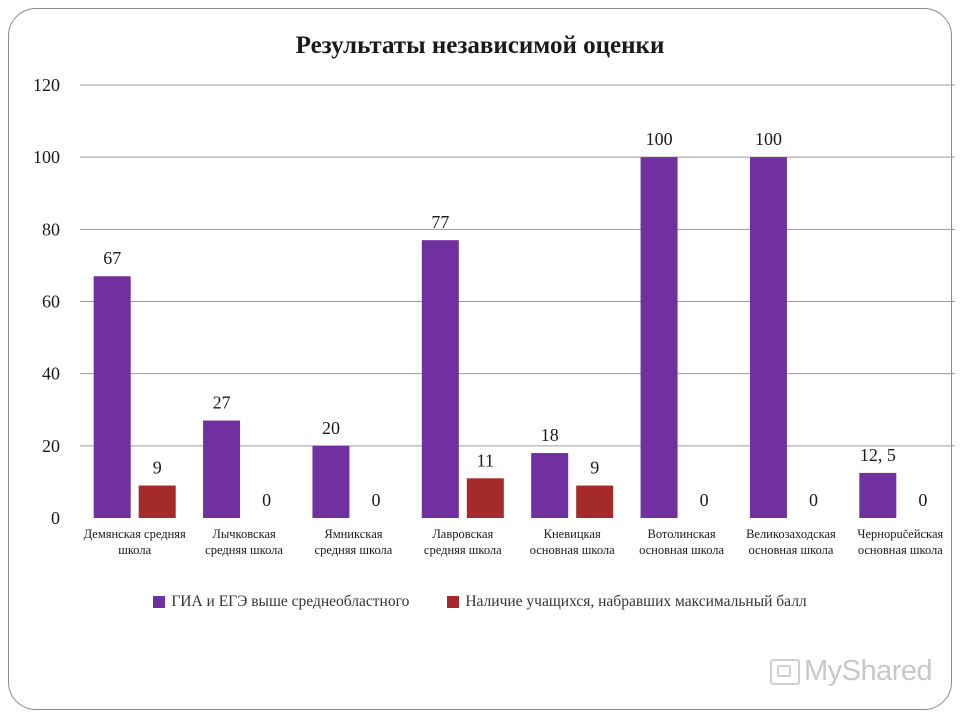 This screenshot has width=960, height=720. What do you see at coordinates (681, 534) in the screenshot?
I see `x-tick-label: Вотолинская` at bounding box center [681, 534].